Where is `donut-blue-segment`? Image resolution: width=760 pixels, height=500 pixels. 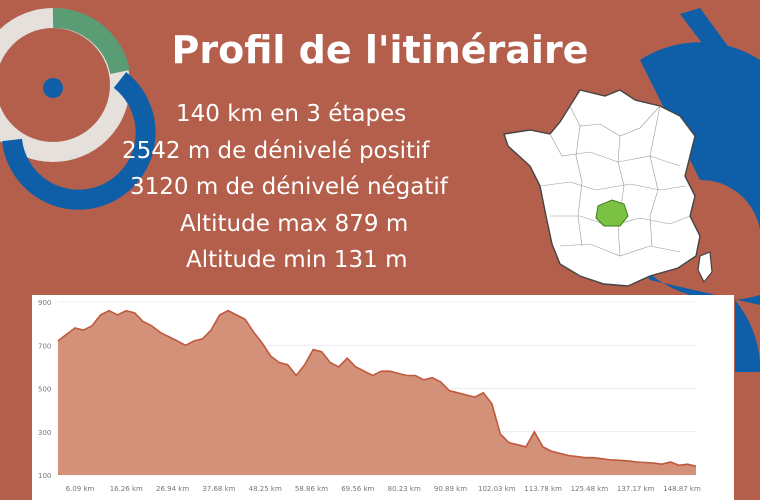 donut-blue-segment is located at coordinates (79, 141).